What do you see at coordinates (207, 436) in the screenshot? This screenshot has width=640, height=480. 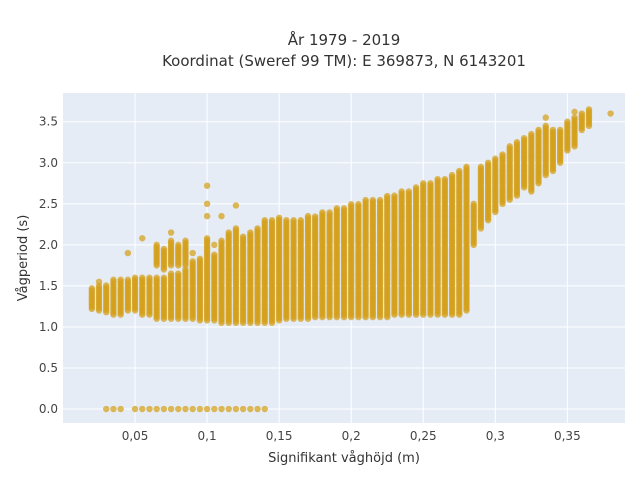 I see `x-tick-label: 0,1` at bounding box center [207, 436].